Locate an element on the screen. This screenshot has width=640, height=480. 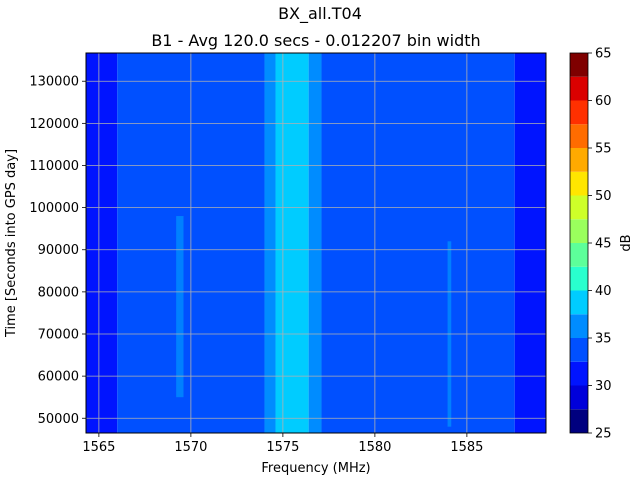
colorbar-tick-label: 60 is located at coordinates (603, 101).